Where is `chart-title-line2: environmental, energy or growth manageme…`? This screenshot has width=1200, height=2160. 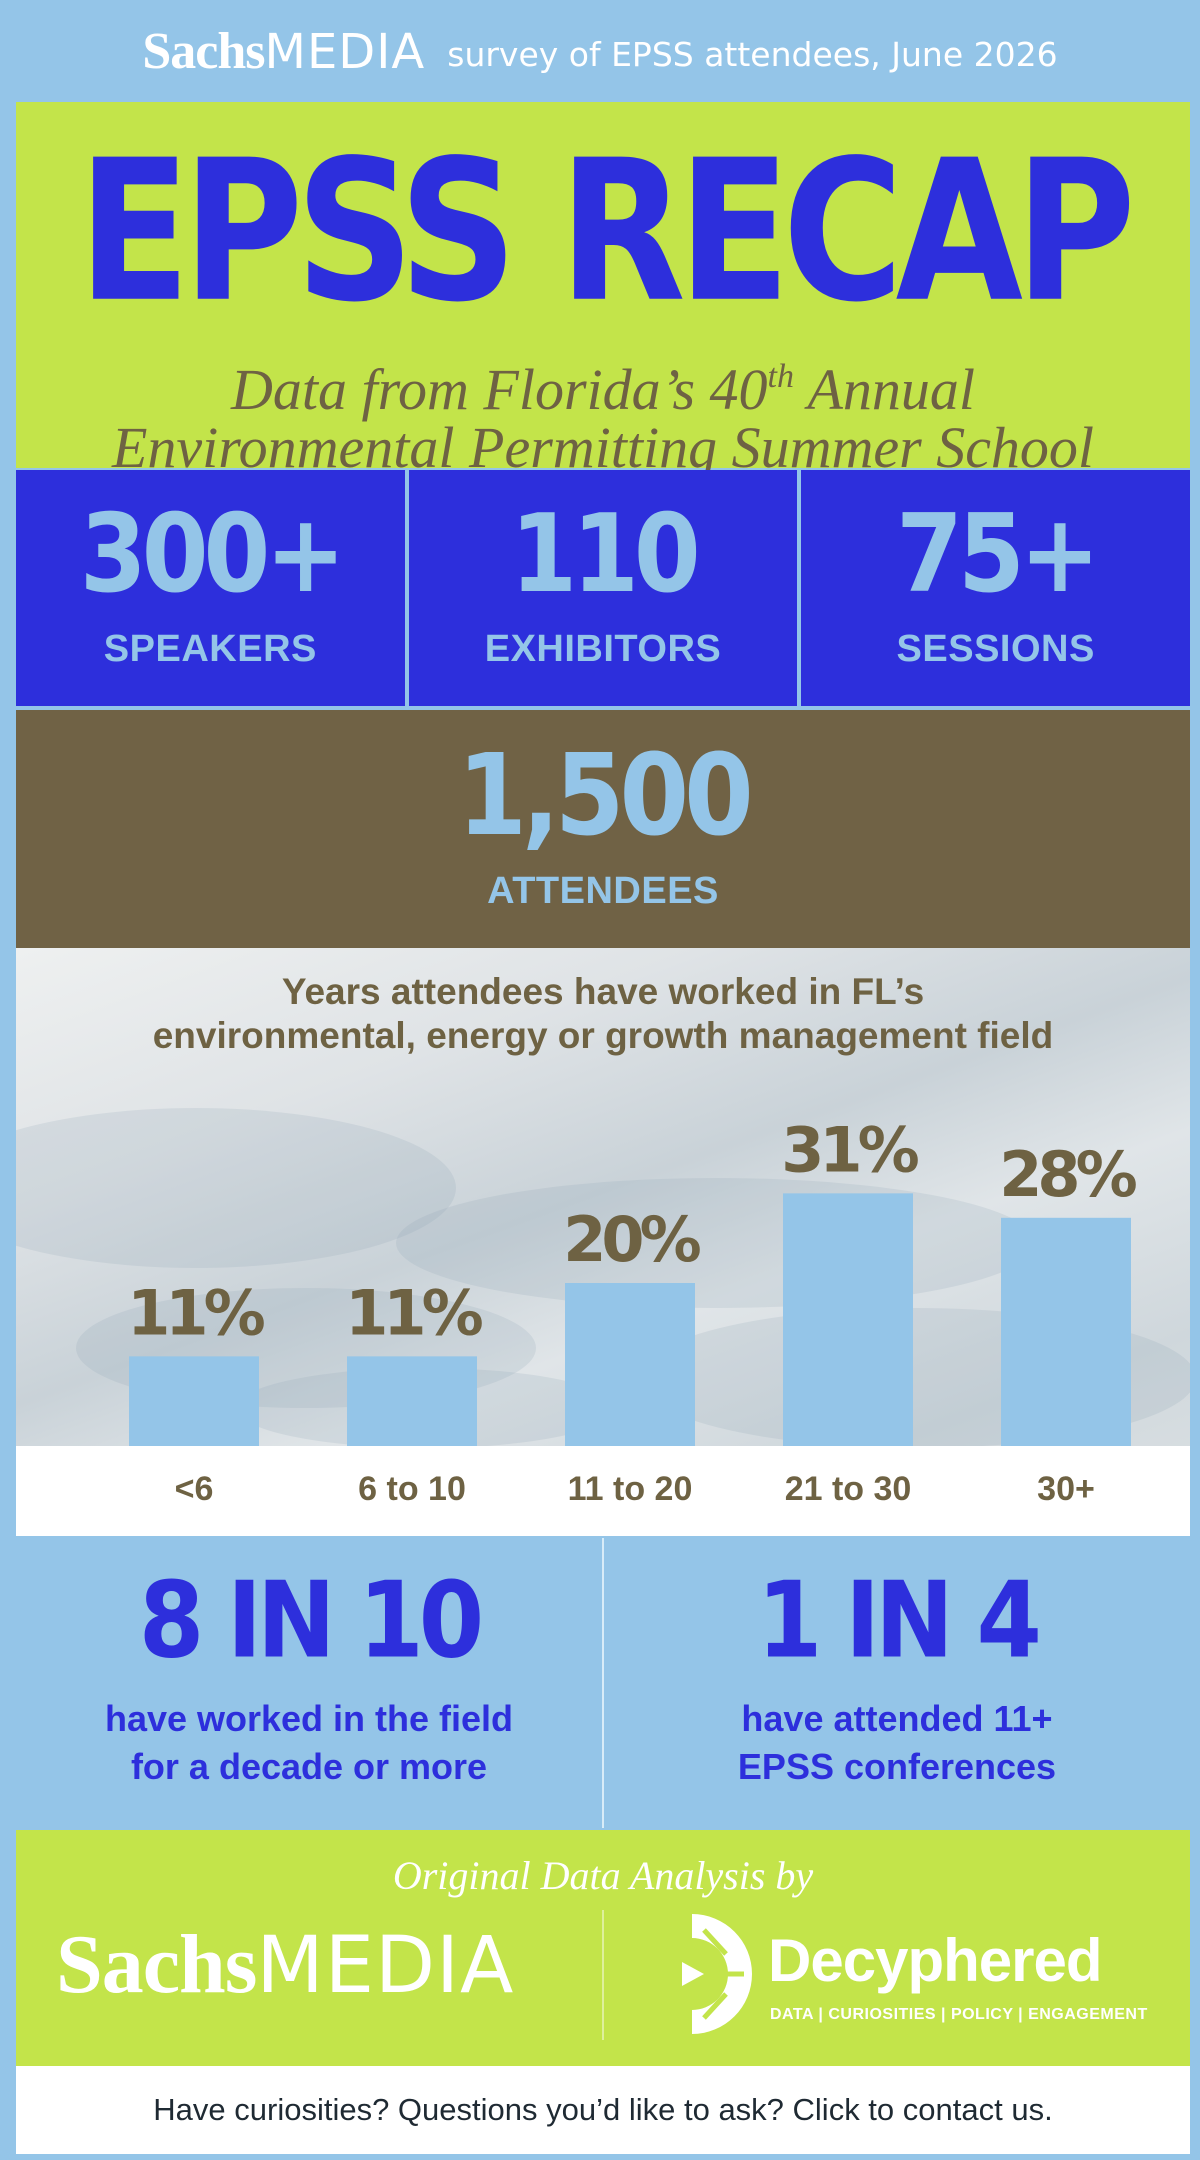
chart-title-line2: environmental, energy or growth manageme… is located at coordinates (603, 1035).